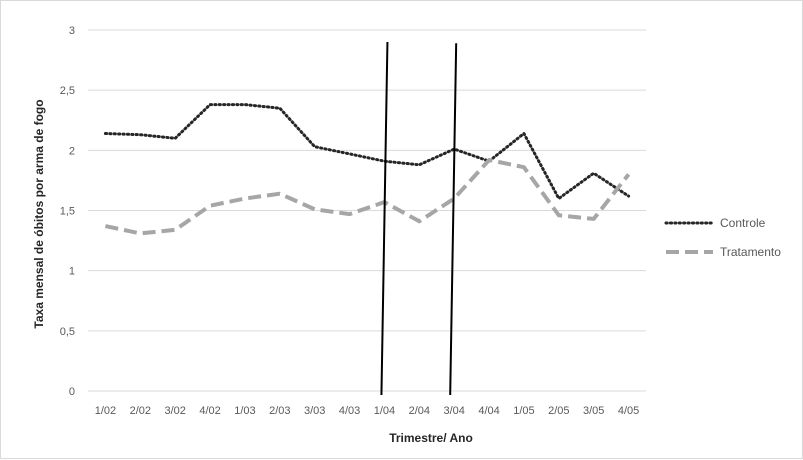 Image resolution: width=803 pixels, height=460 pixels. What do you see at coordinates (140, 411) in the screenshot?
I see `x-tick-label: 2/02` at bounding box center [140, 411].